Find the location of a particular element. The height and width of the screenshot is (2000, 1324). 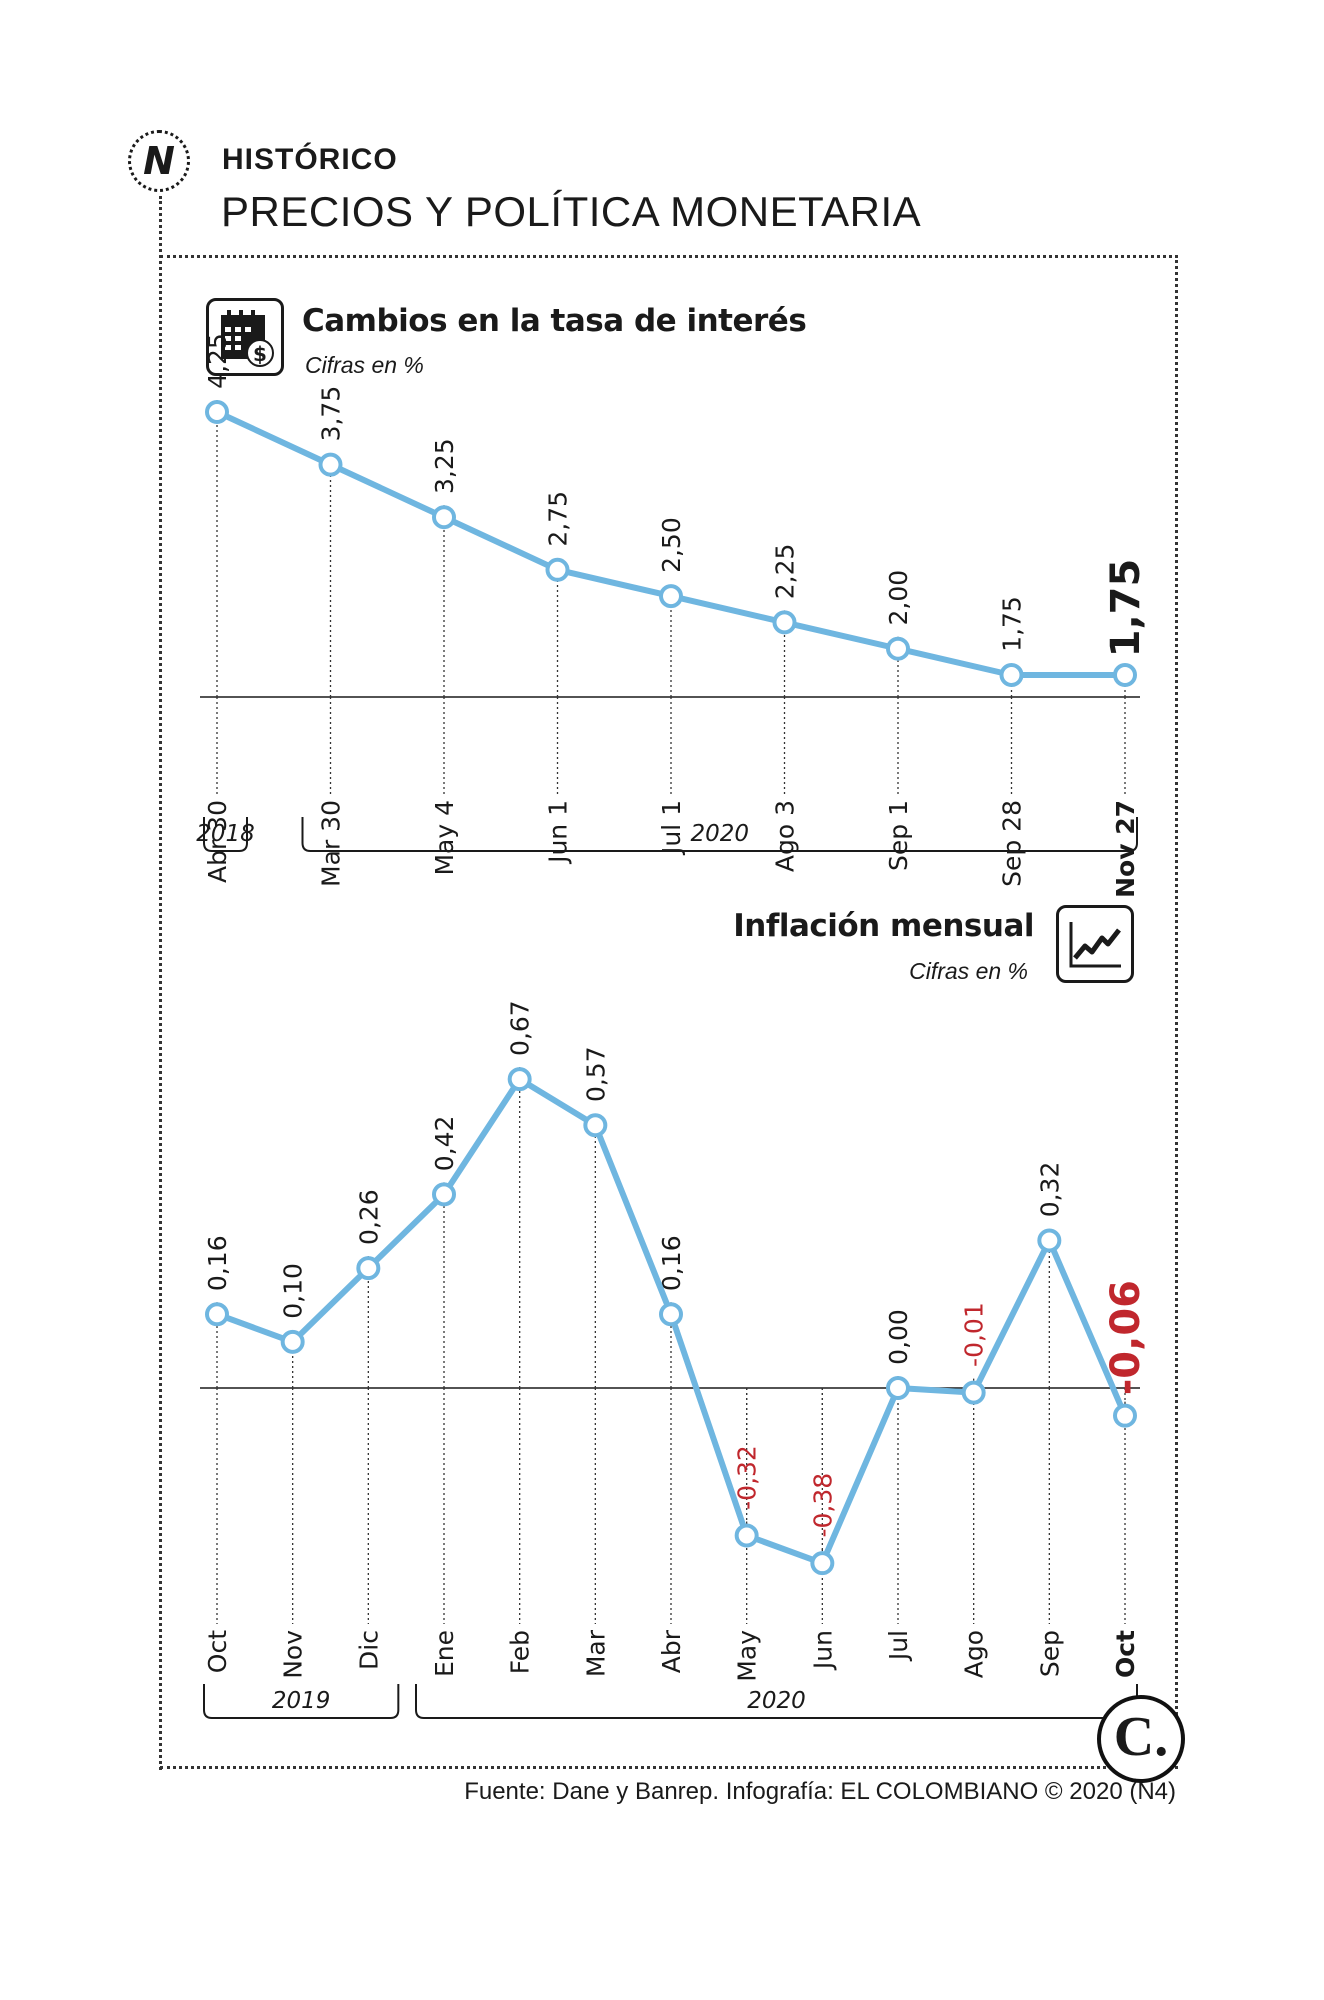

chart1-data-label: 0,42 is located at coordinates (444, 1144).